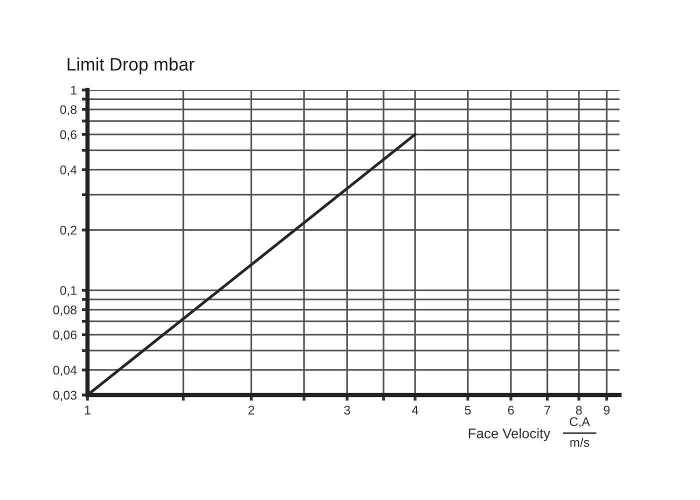 This screenshot has width=700, height=500. I want to click on y-tick-label: 0,8, so click(68, 110).